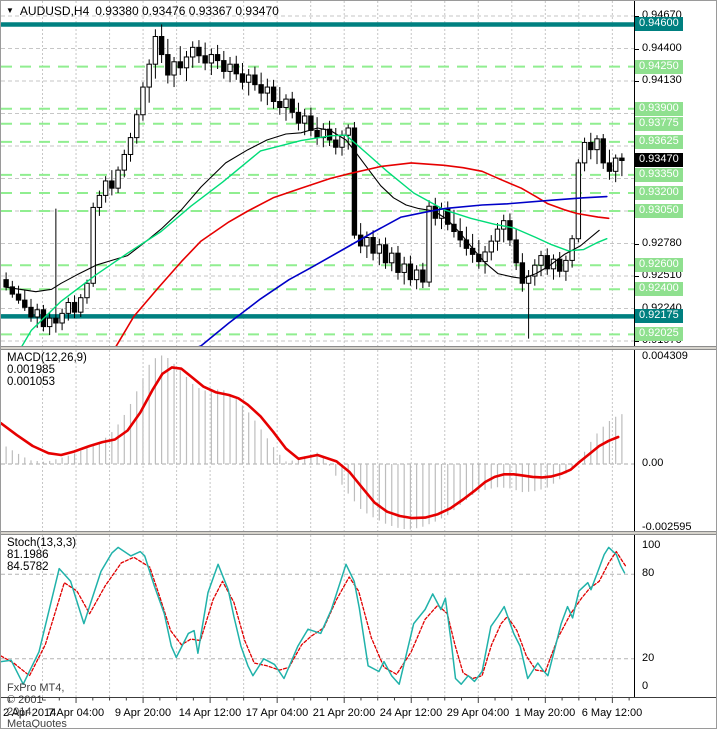 The height and width of the screenshot is (729, 717). I want to click on price-level-label-green: 0.93050, so click(659, 211).